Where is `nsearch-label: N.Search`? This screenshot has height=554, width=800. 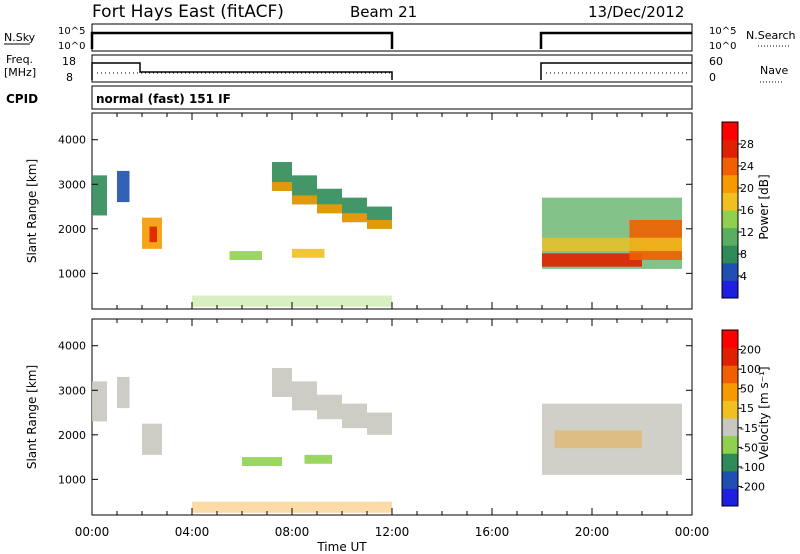
nsearch-label: N.Search is located at coordinates (771, 35).